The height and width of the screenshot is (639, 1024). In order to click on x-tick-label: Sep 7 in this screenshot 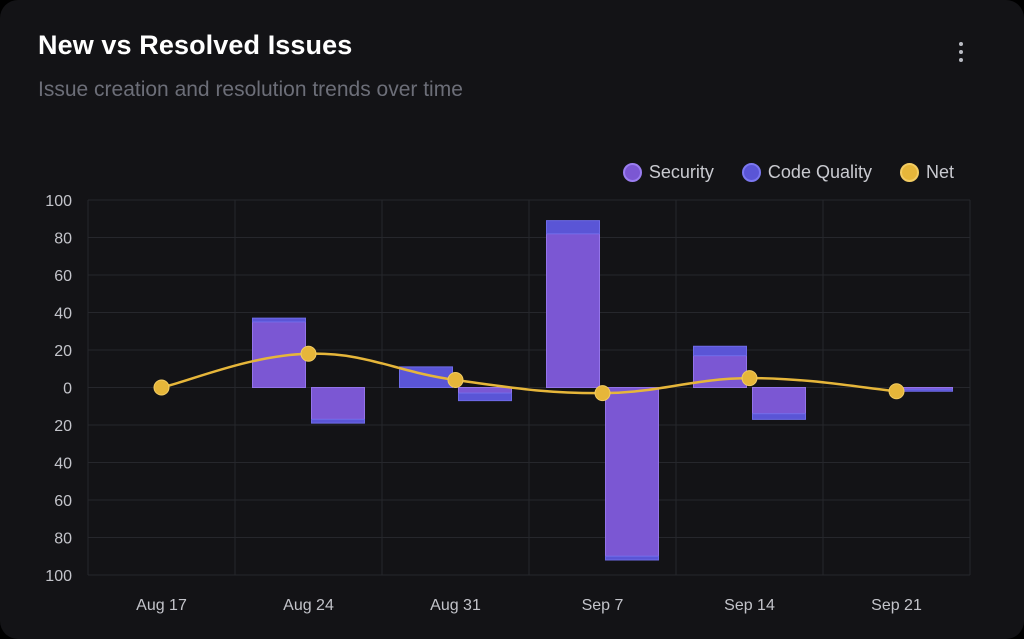, I will do `click(603, 605)`.